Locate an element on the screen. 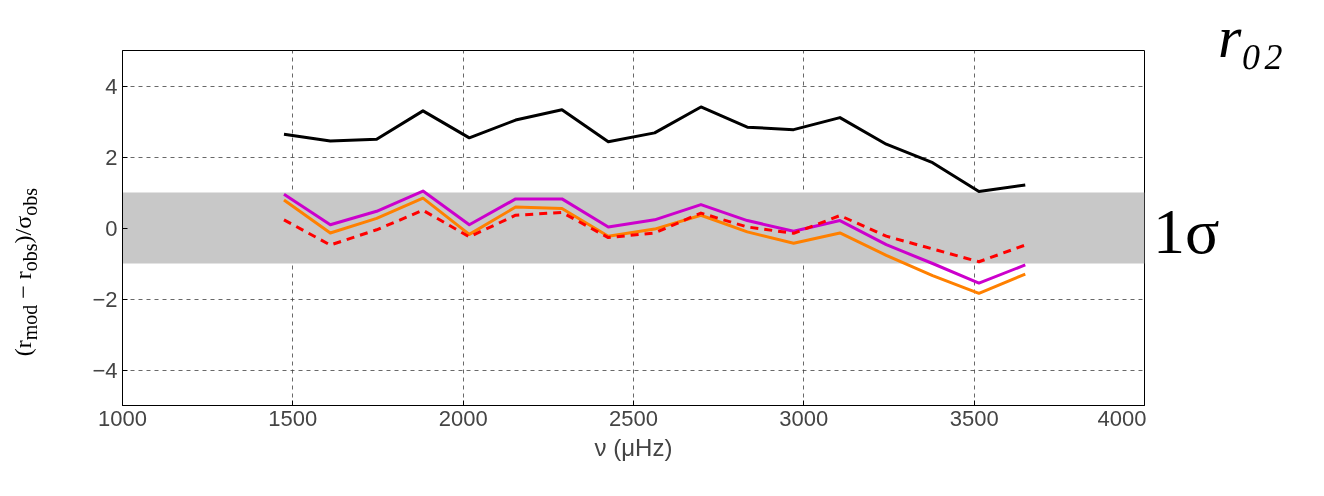  y-tick-label: 0 is located at coordinates (111, 228).